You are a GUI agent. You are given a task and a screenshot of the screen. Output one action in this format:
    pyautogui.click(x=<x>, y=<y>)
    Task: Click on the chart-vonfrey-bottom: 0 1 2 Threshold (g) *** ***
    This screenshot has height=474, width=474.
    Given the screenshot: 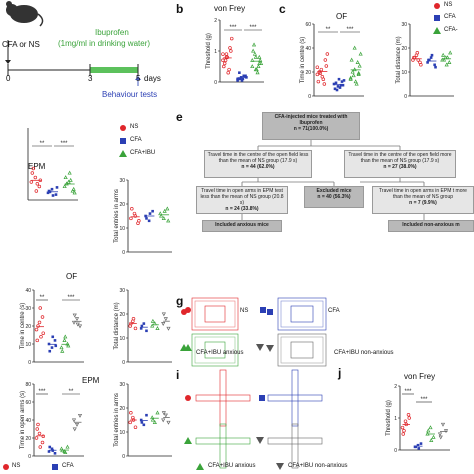 What is the action you would take?
    pyautogui.click(x=418, y=419)
    